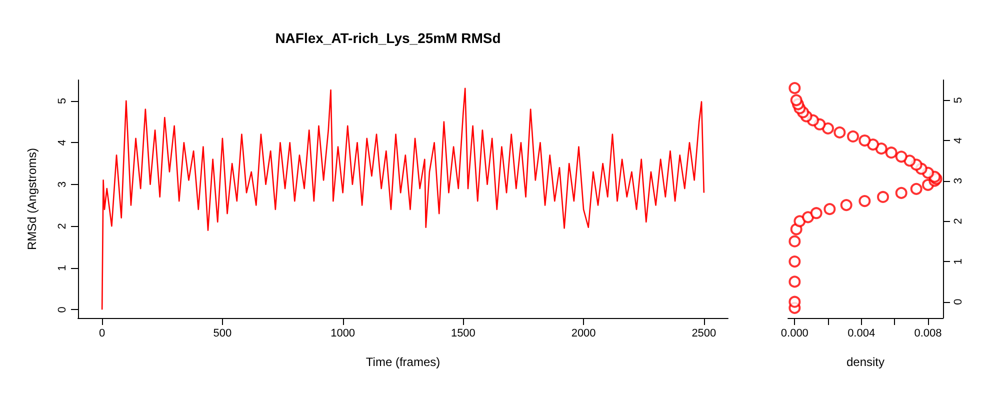  What do you see at coordinates (865, 362) in the screenshot?
I see `x-axis-title: density` at bounding box center [865, 362].